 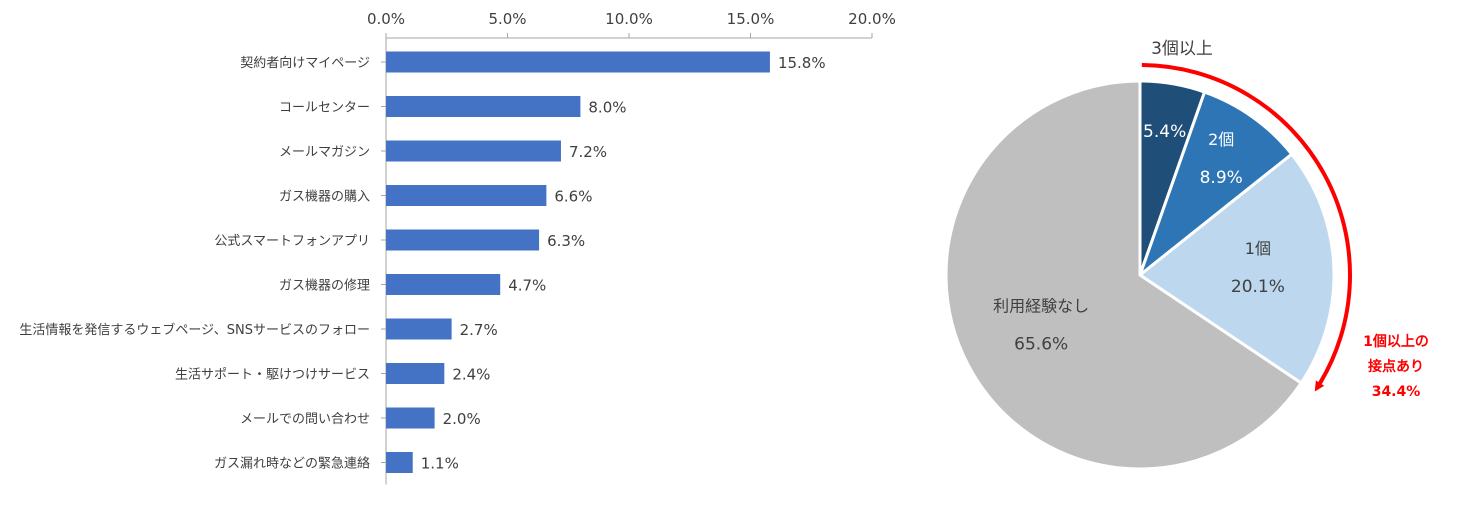 What do you see at coordinates (305, 63) in the screenshot?
I see `category-label: 契約者向けマイページ` at bounding box center [305, 63].